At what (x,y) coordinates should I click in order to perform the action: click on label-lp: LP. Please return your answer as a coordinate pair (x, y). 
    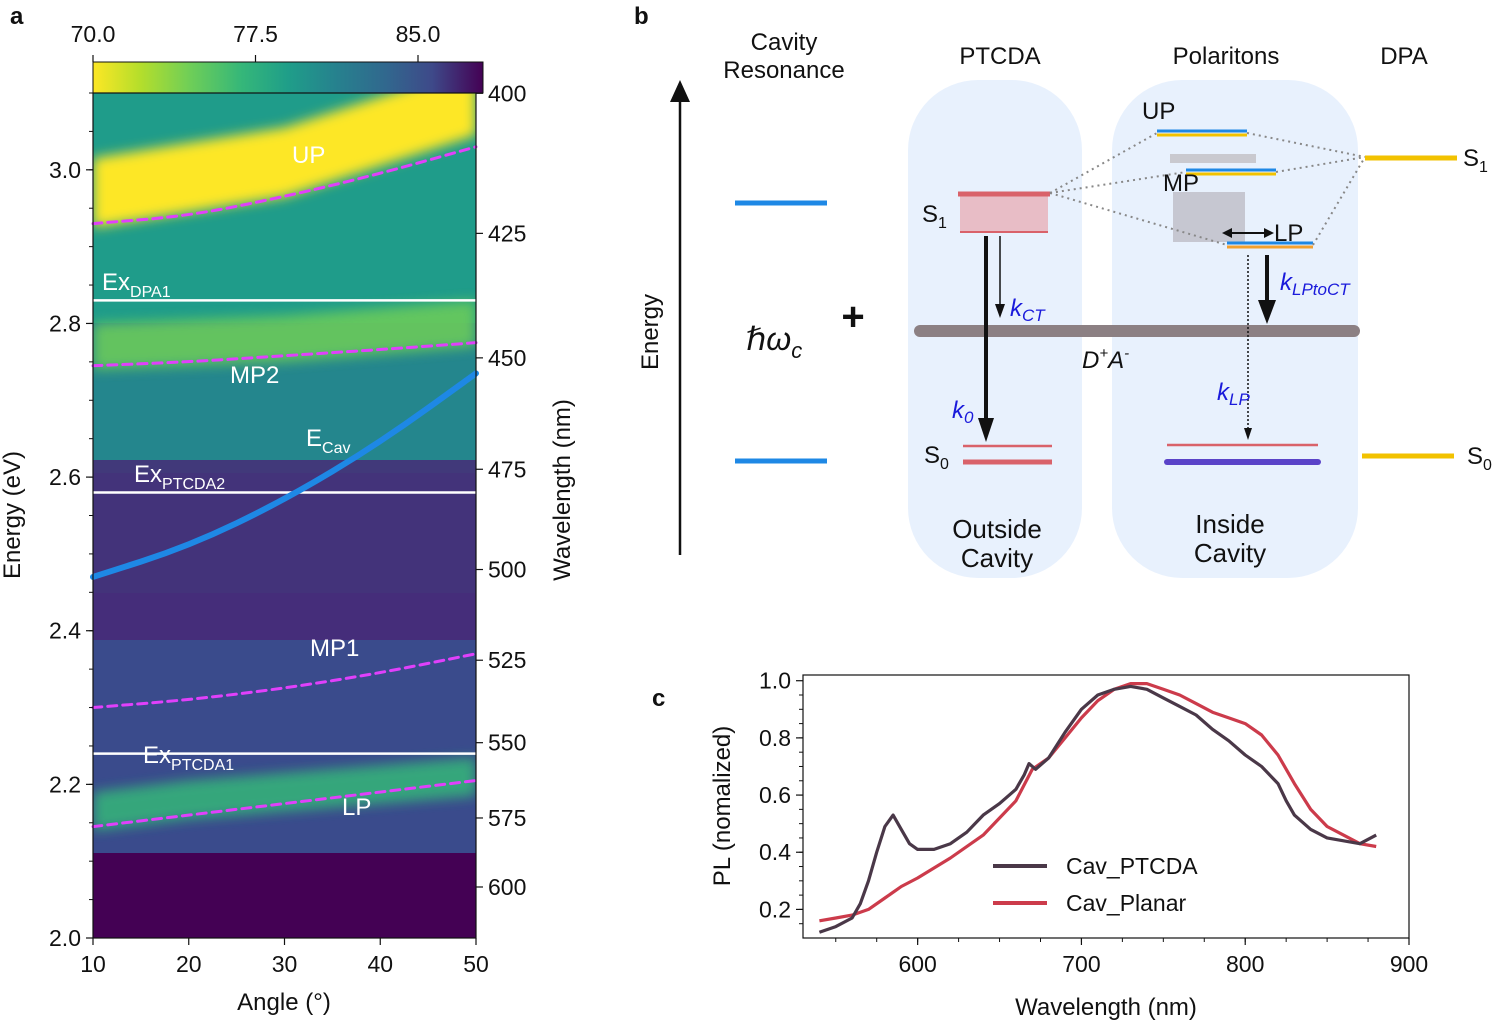
    Looking at the image, I should click on (356, 807).